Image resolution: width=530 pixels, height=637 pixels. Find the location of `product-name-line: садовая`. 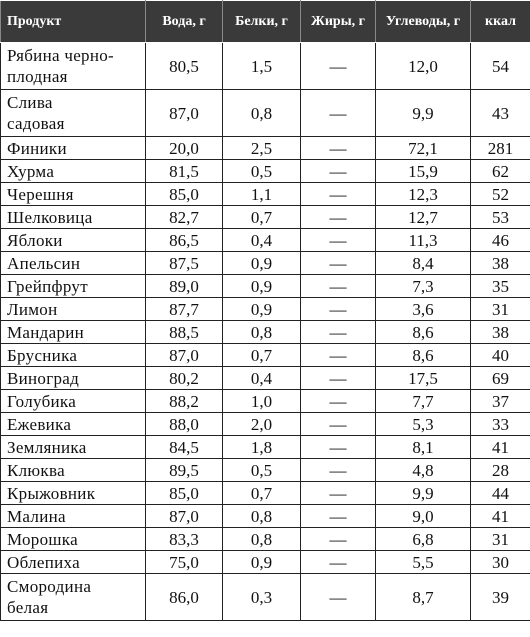

product-name-line: садовая is located at coordinates (36, 123).